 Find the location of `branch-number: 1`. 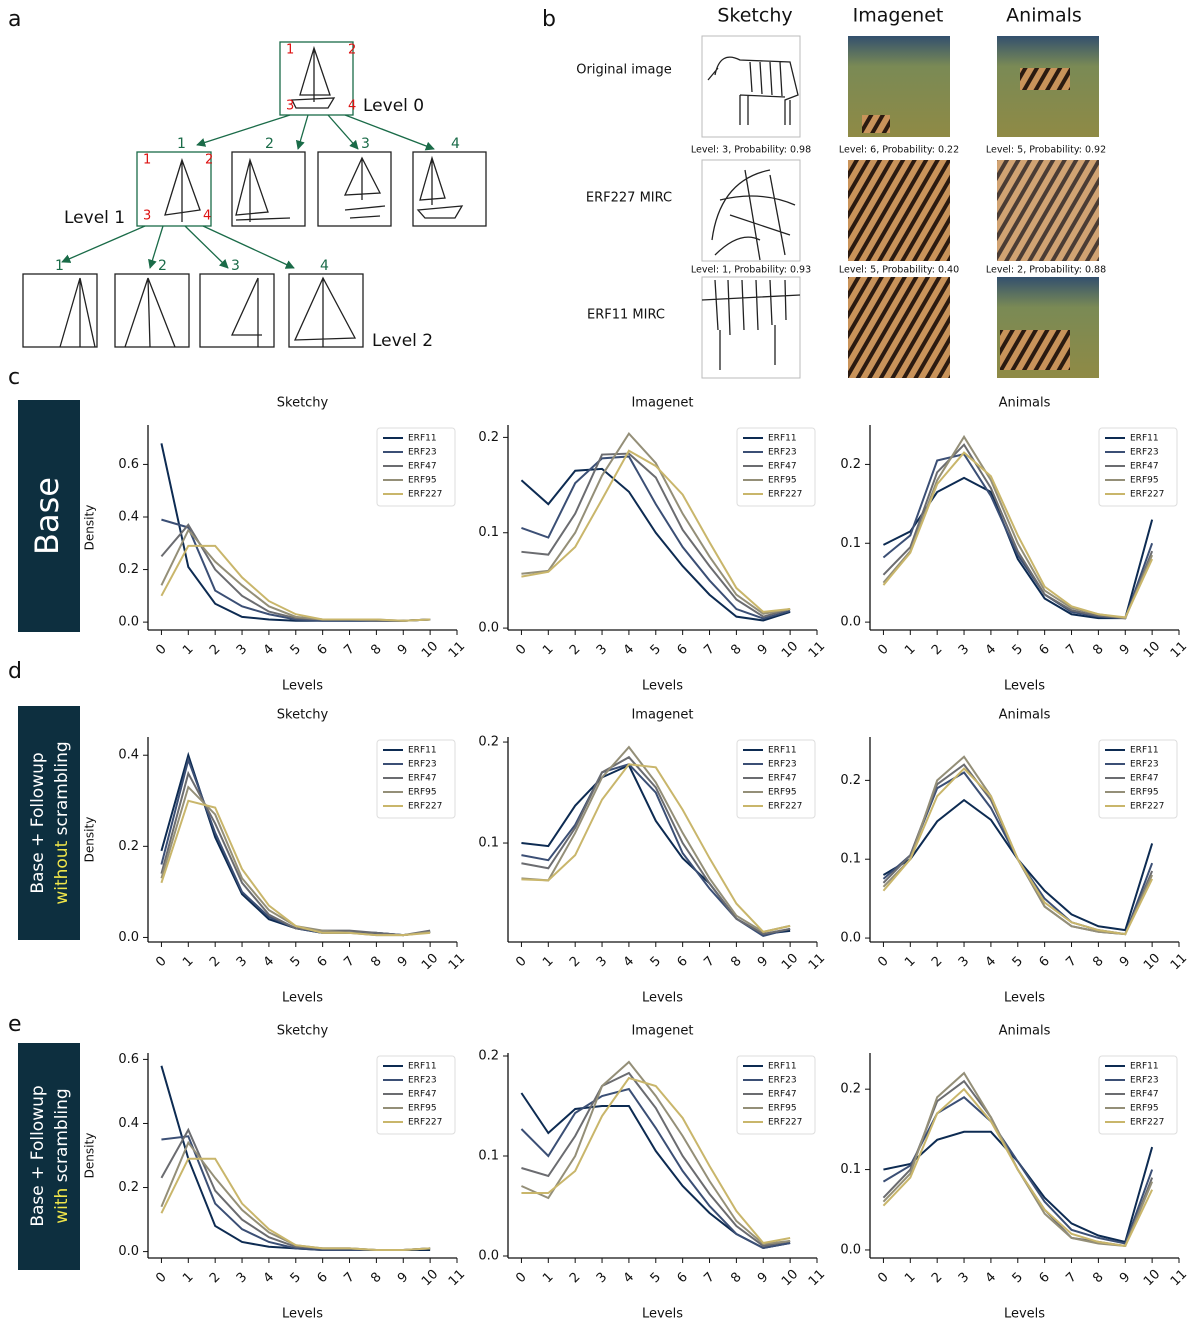

branch-number: 1 is located at coordinates (181, 144).